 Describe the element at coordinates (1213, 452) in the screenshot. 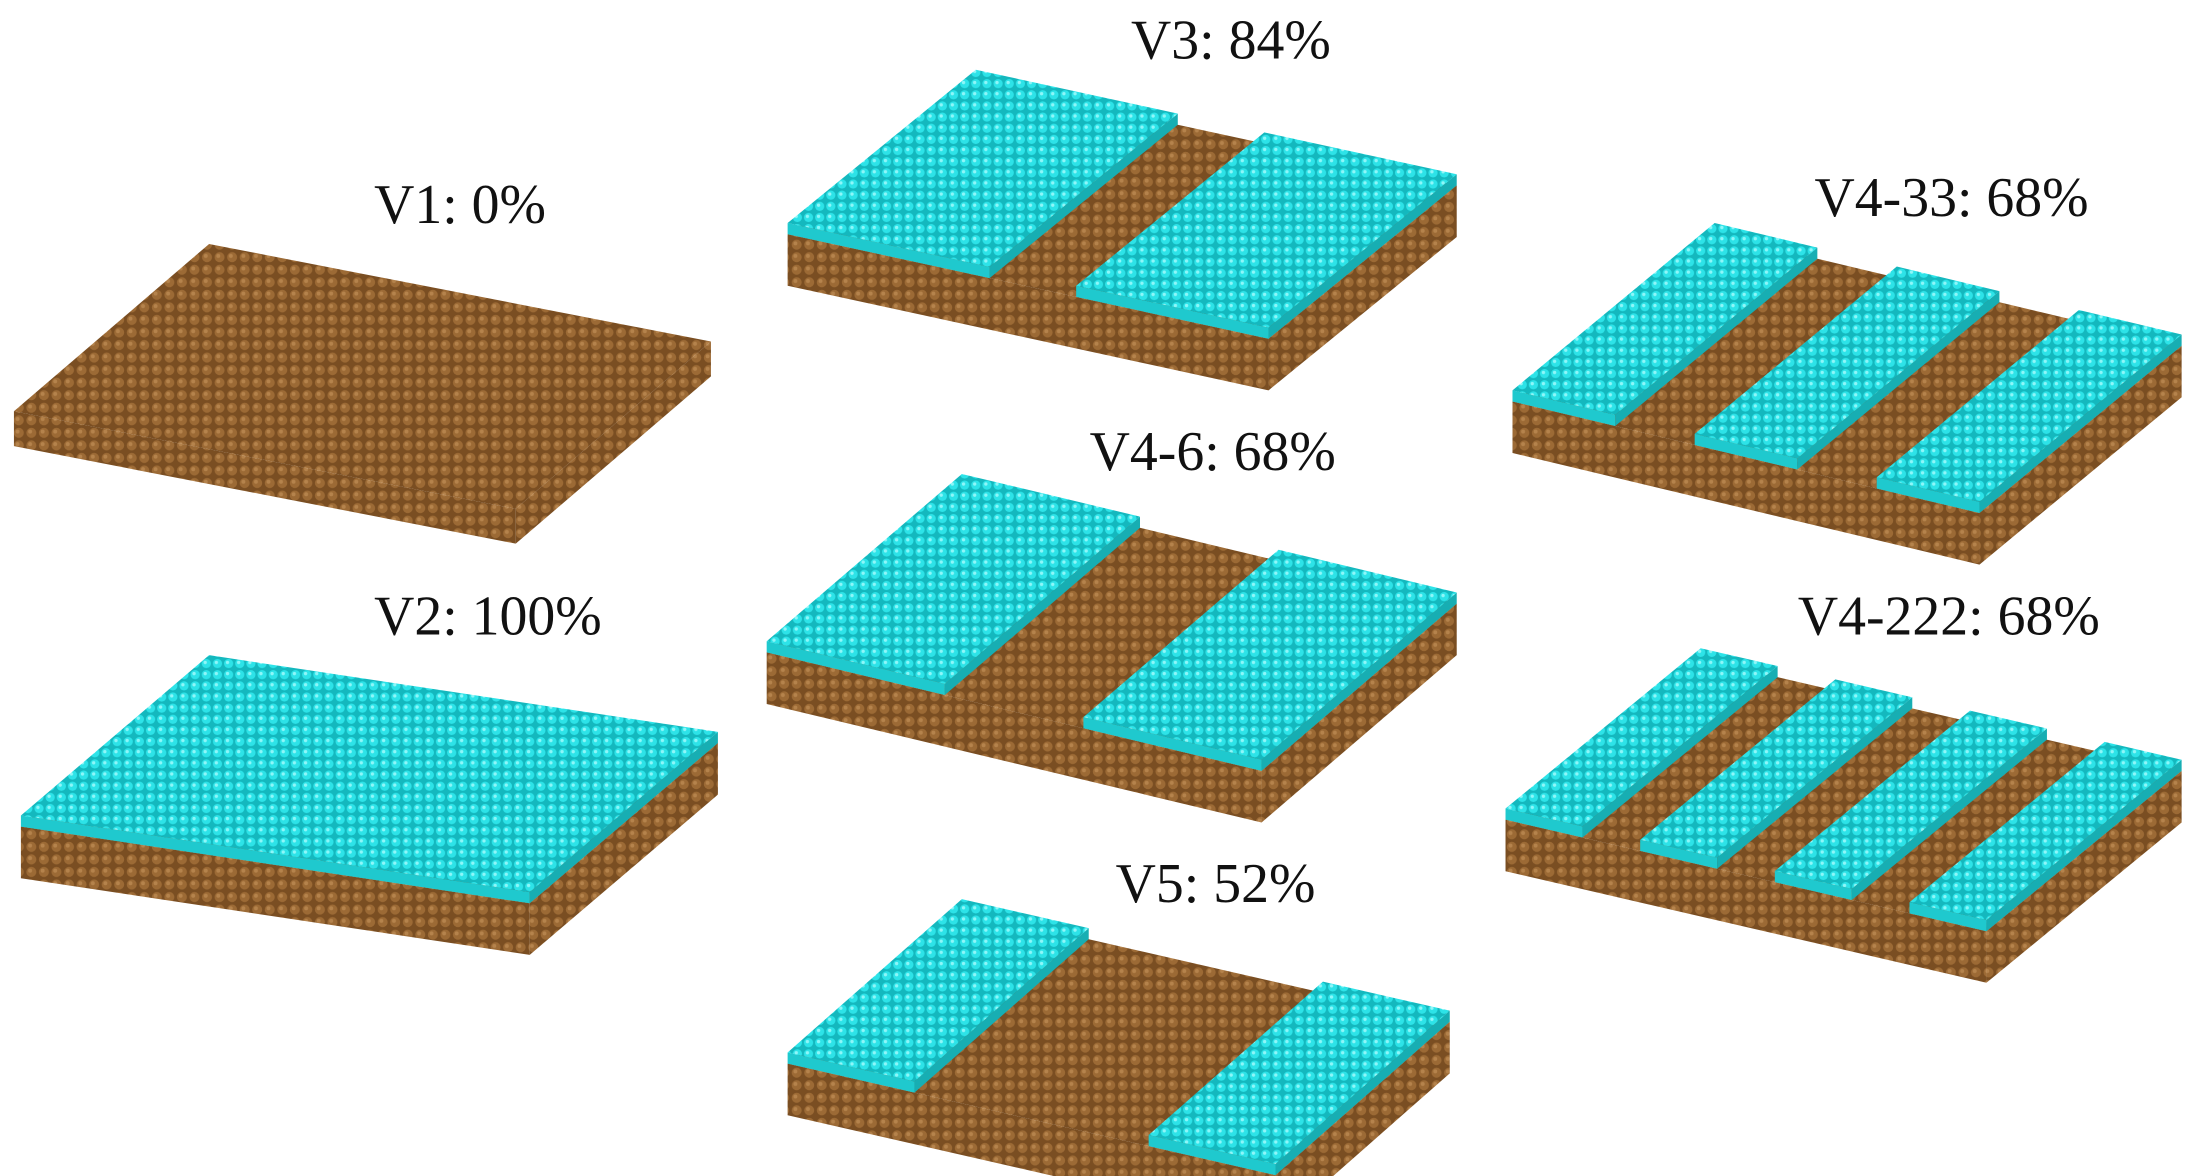

I see `panel-label: V4-6: 68%` at that location.